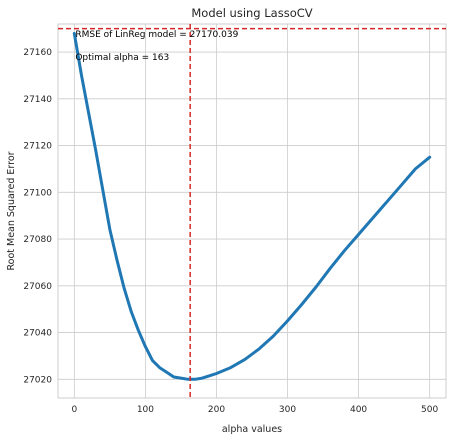  What do you see at coordinates (251, 13) in the screenshot?
I see `chart-title: Model using LassoCV` at bounding box center [251, 13].